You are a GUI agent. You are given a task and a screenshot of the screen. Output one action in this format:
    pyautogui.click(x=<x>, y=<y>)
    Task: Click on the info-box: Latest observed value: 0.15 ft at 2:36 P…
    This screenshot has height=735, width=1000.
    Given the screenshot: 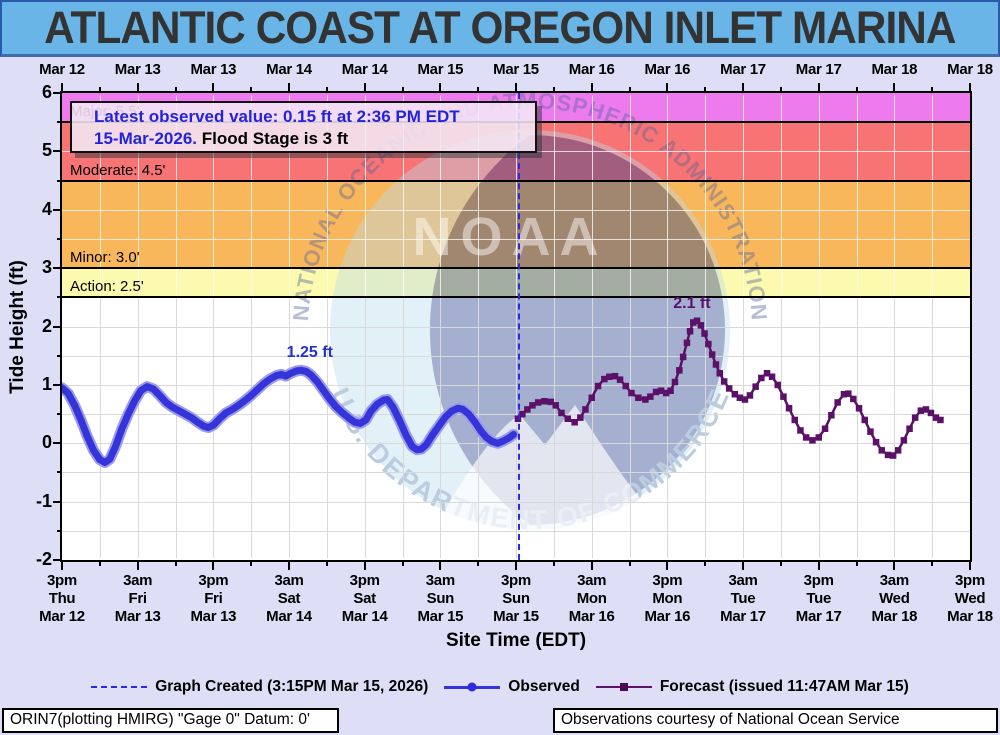 What is the action you would take?
    pyautogui.click(x=303, y=127)
    